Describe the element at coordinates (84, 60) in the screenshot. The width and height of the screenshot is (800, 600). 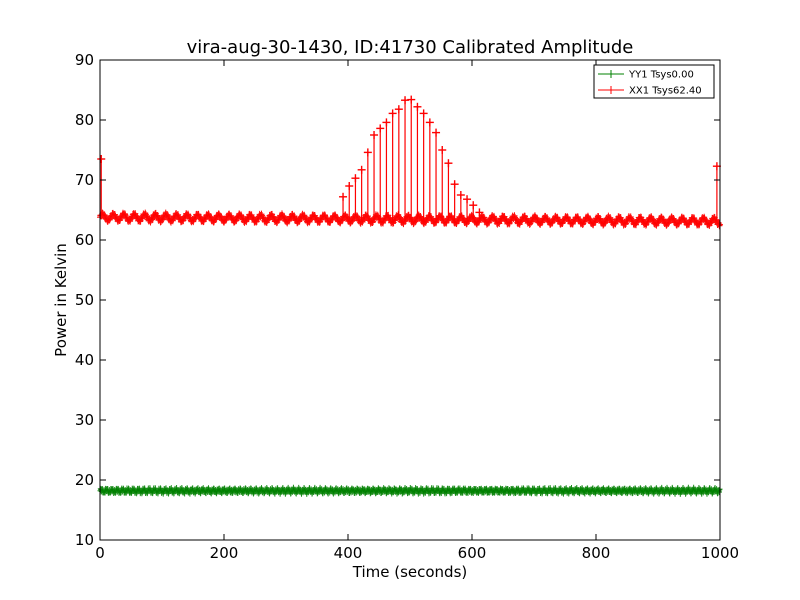
I see `y-tick-label: 90` at that location.